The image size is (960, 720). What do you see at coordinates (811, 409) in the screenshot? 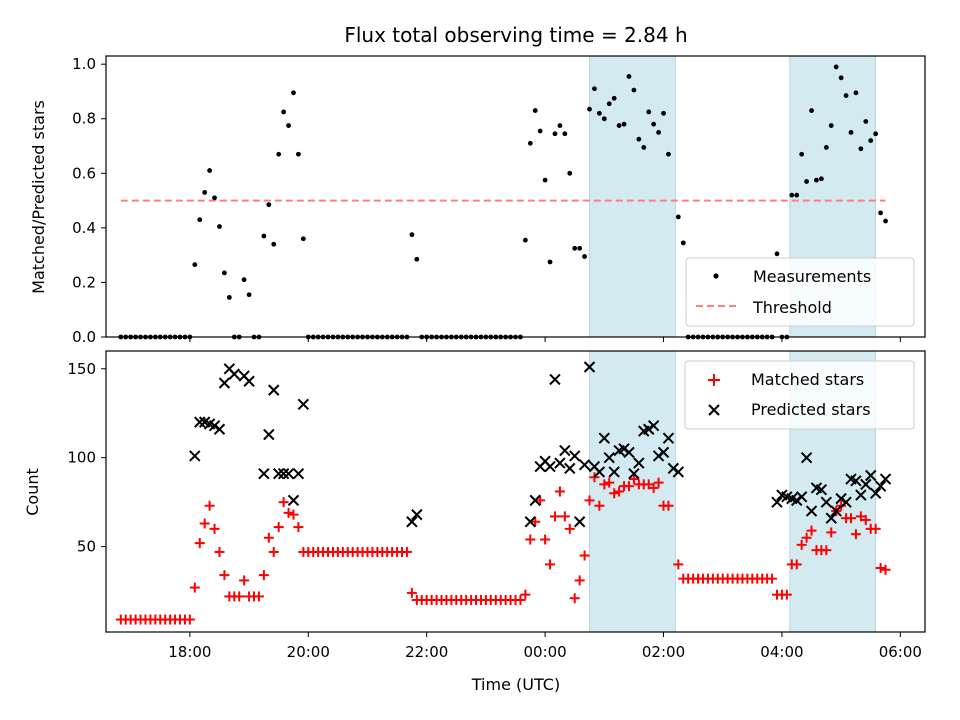
I see `legend-label-predicted: Predicted stars` at bounding box center [811, 409].